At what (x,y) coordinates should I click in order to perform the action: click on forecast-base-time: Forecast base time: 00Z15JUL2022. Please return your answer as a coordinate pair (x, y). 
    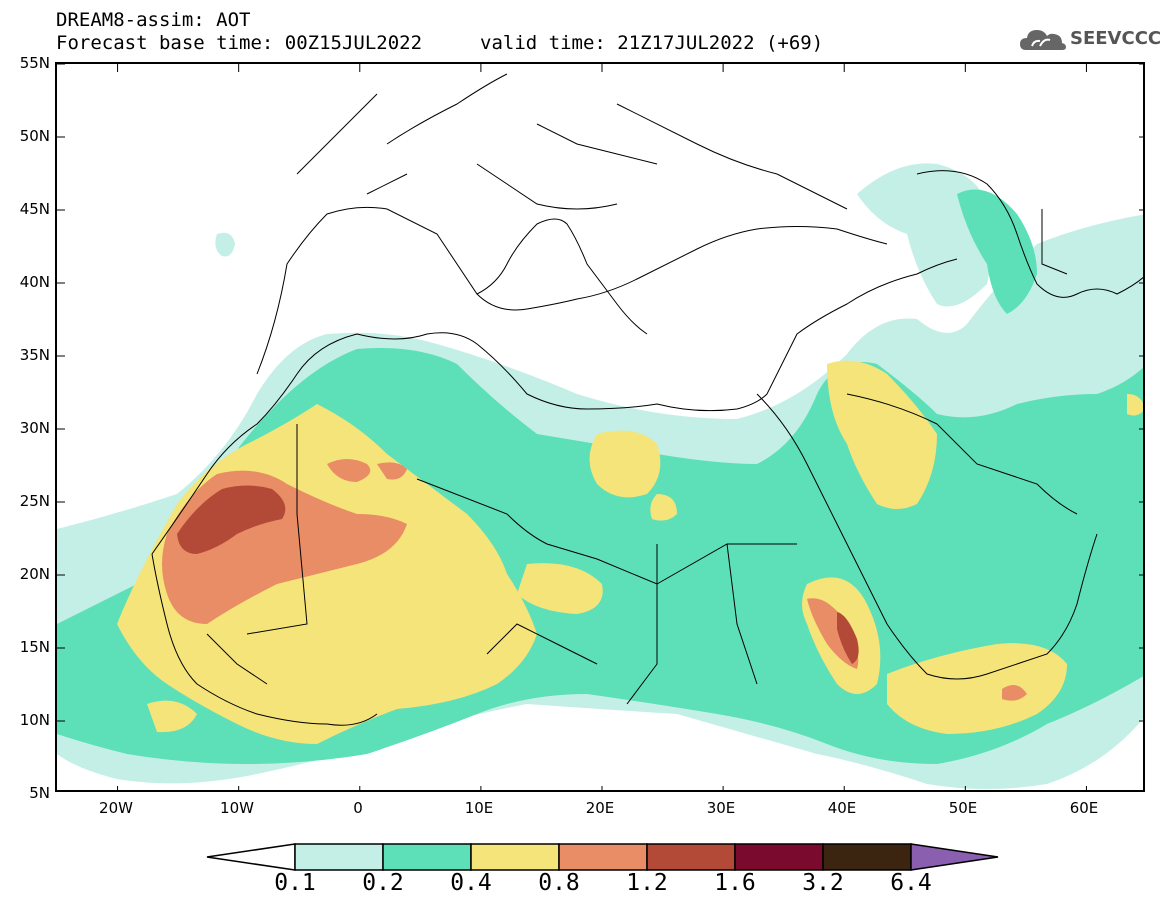
    Looking at the image, I should click on (239, 43).